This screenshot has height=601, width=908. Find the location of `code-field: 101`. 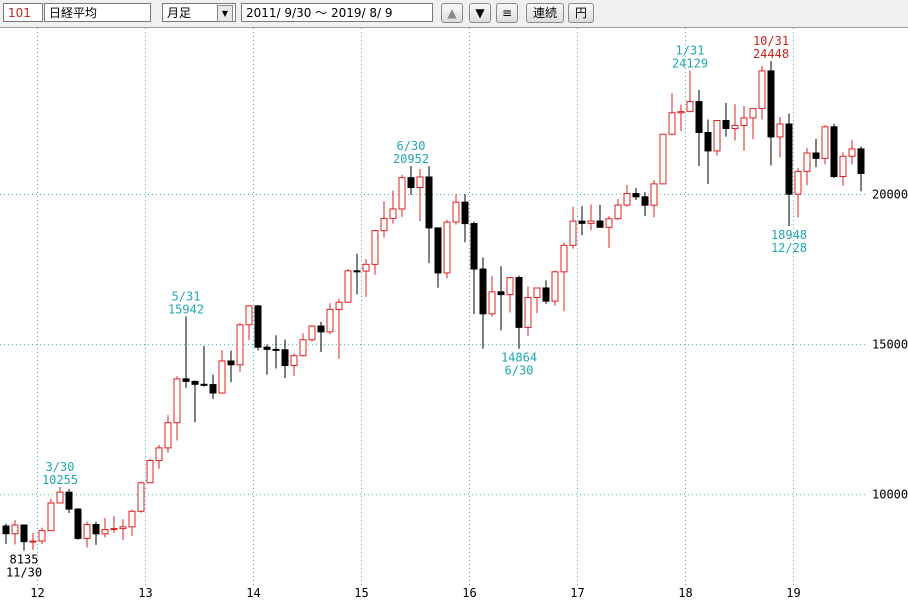

code-field: 101 is located at coordinates (23, 12).